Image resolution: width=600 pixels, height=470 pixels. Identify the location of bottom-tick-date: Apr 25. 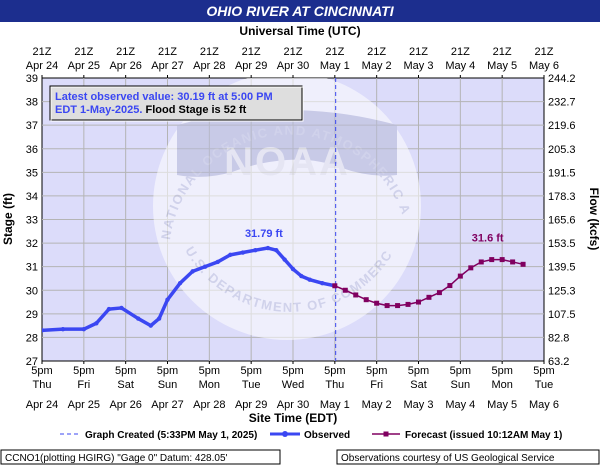
(84, 405).